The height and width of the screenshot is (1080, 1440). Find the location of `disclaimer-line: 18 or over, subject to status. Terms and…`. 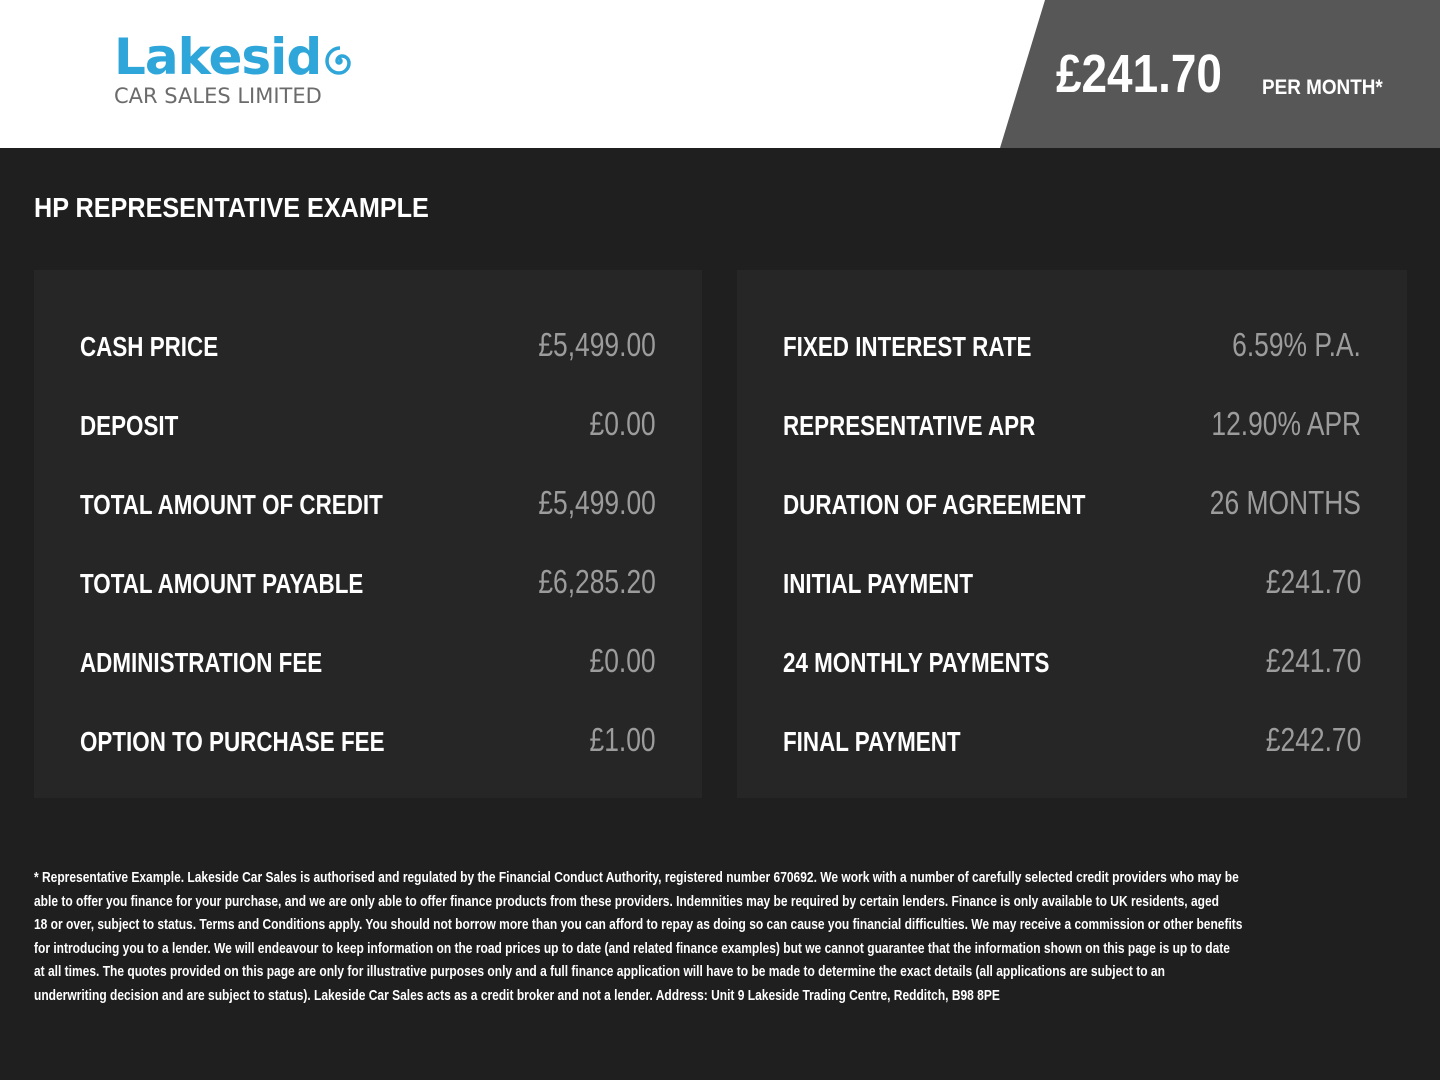

disclaimer-line: 18 or over, subject to status. Terms and… is located at coordinates (638, 925).